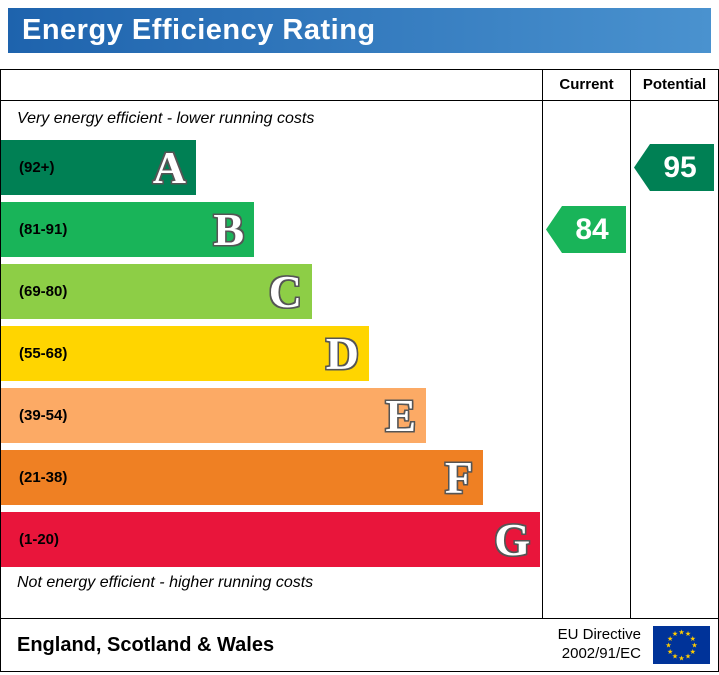  Describe the element at coordinates (592, 229) in the screenshot. I see `current-rating-value: 84` at that location.